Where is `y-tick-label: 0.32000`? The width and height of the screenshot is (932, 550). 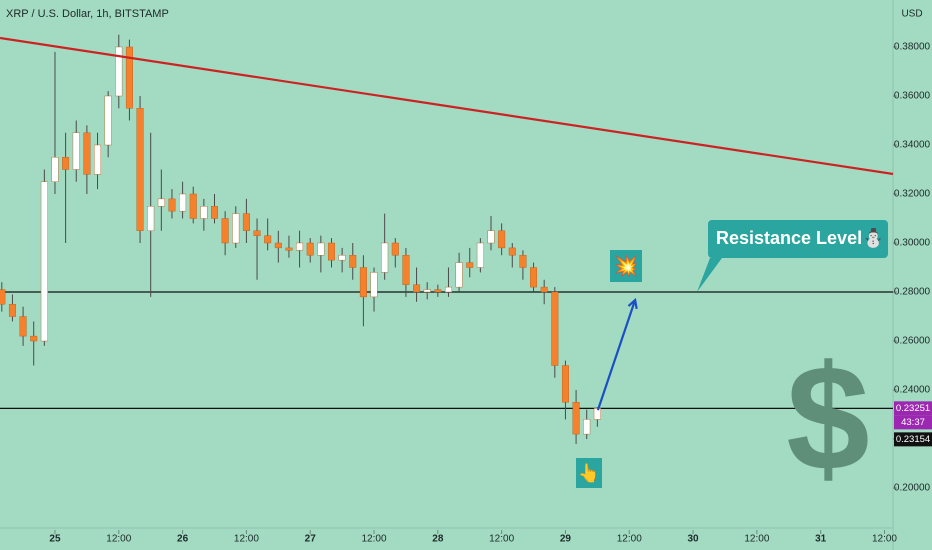
y-tick-label: 0.32000 is located at coordinates (912, 194).